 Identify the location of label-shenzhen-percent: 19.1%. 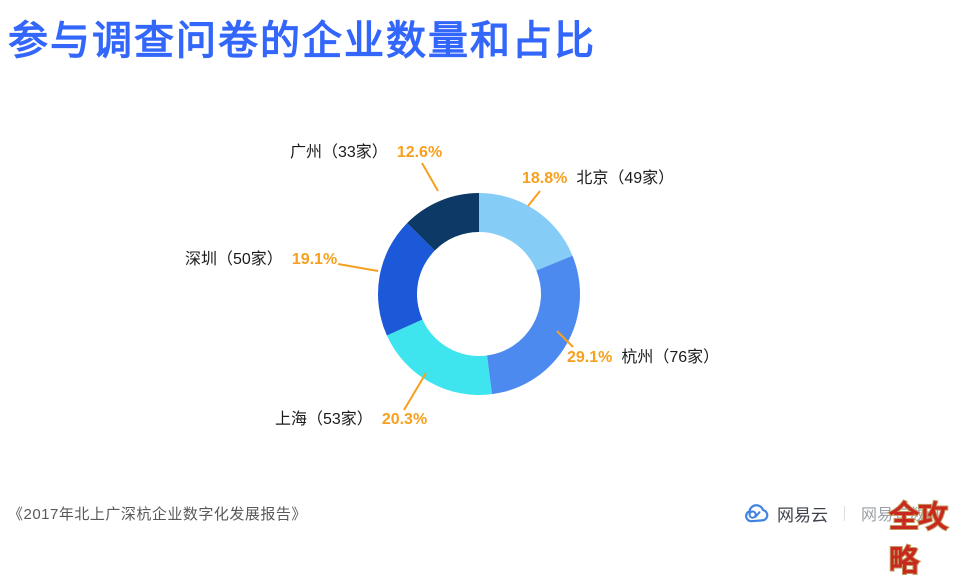
(314, 259).